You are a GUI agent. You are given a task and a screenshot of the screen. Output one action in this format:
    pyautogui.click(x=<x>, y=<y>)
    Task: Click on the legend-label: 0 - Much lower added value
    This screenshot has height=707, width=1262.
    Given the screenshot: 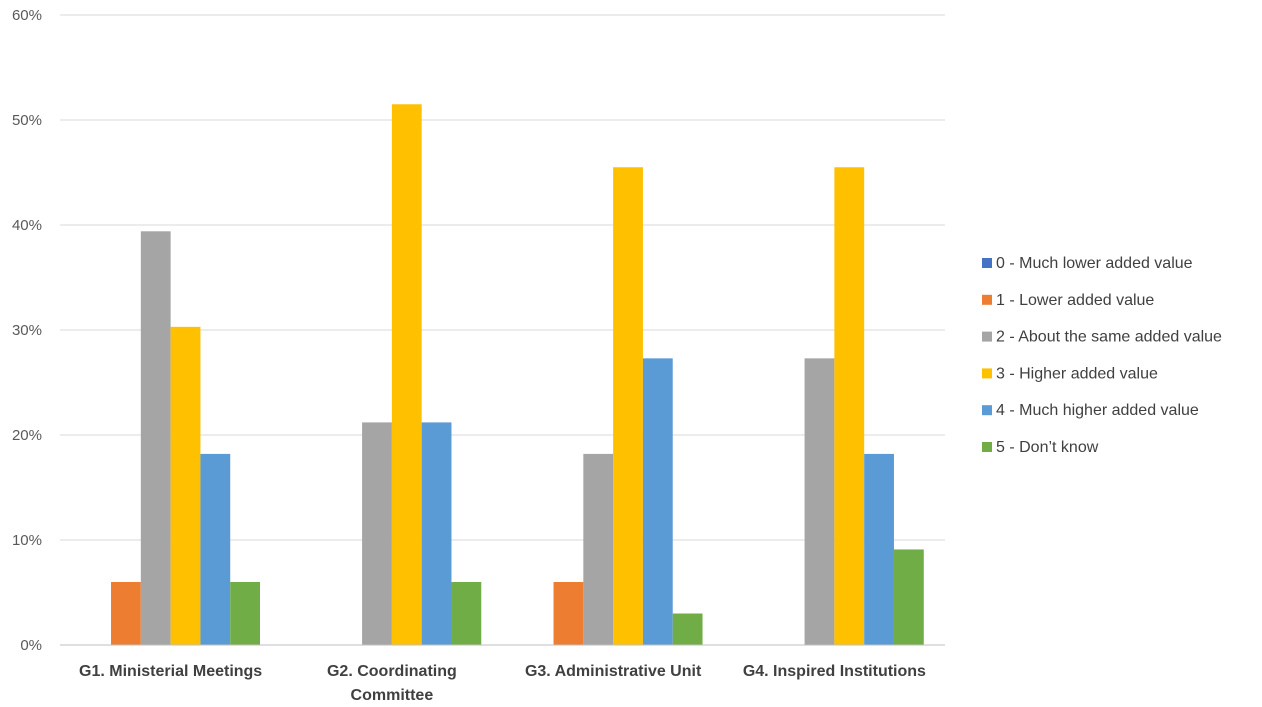 What is the action you would take?
    pyautogui.click(x=1094, y=263)
    